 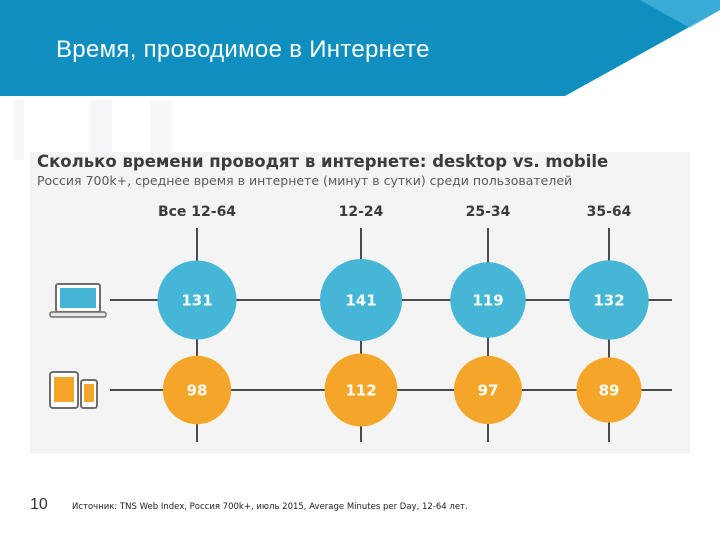 I want to click on category-labels: Все 12-64 12-24 25-34 35-64, so click(x=395, y=212).